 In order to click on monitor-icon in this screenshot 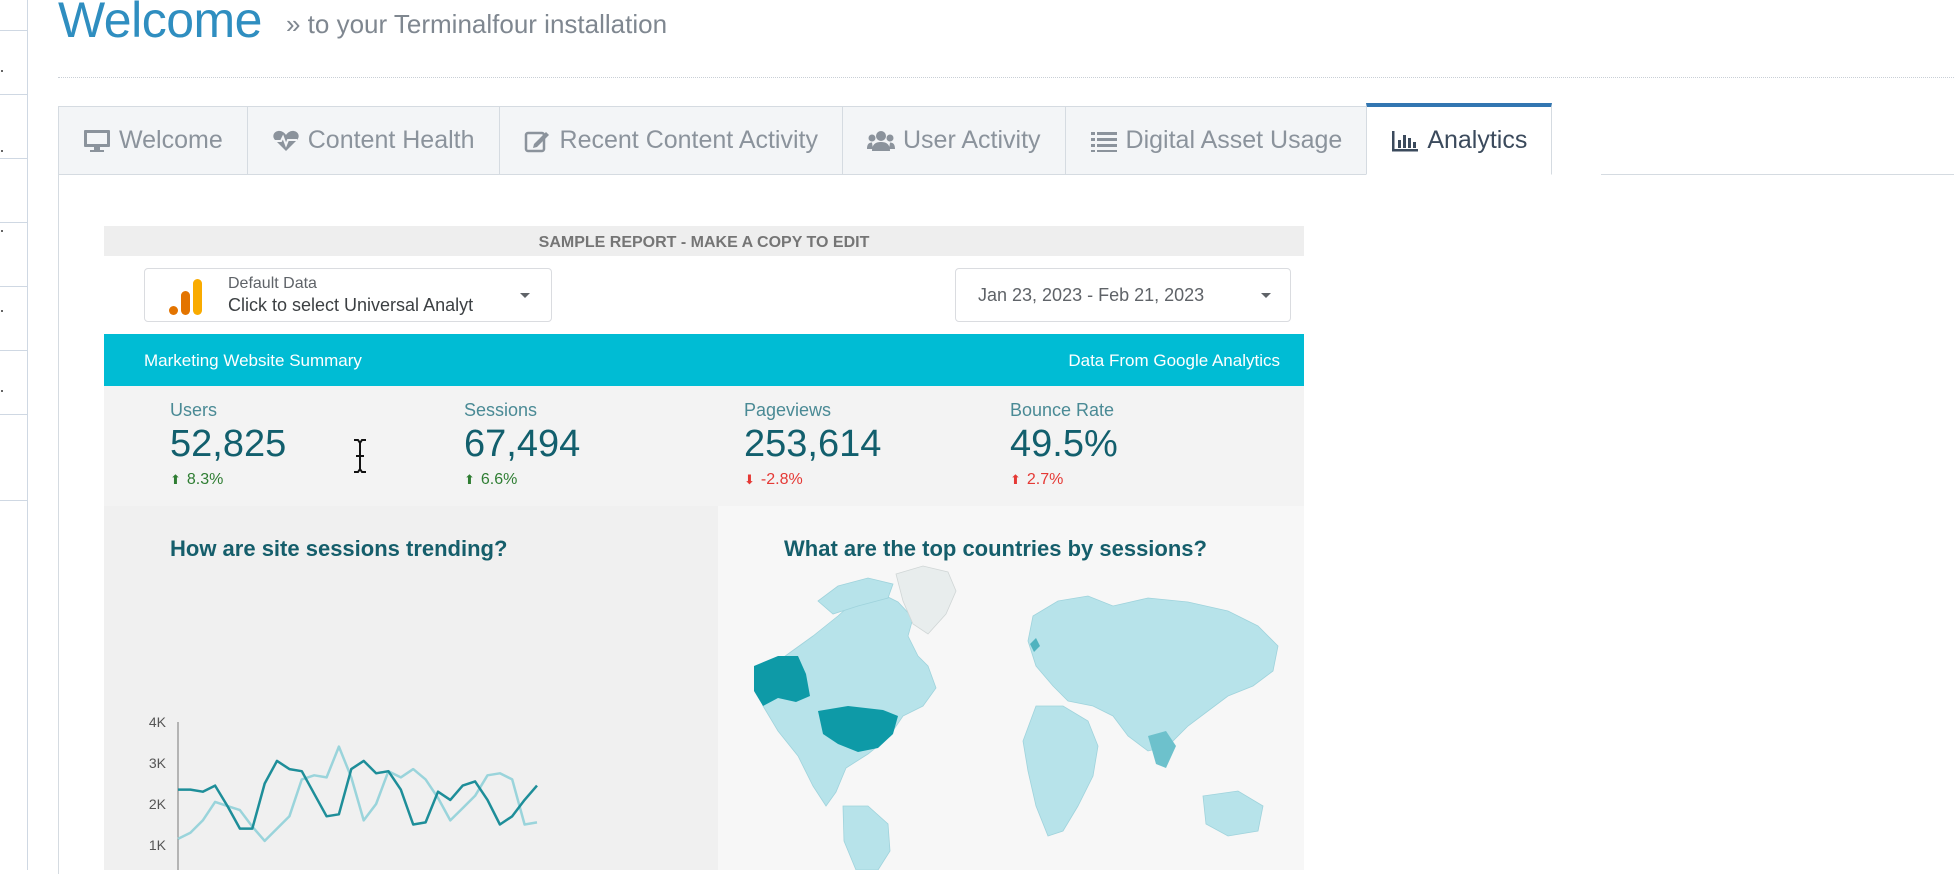, I will do `click(97, 141)`.